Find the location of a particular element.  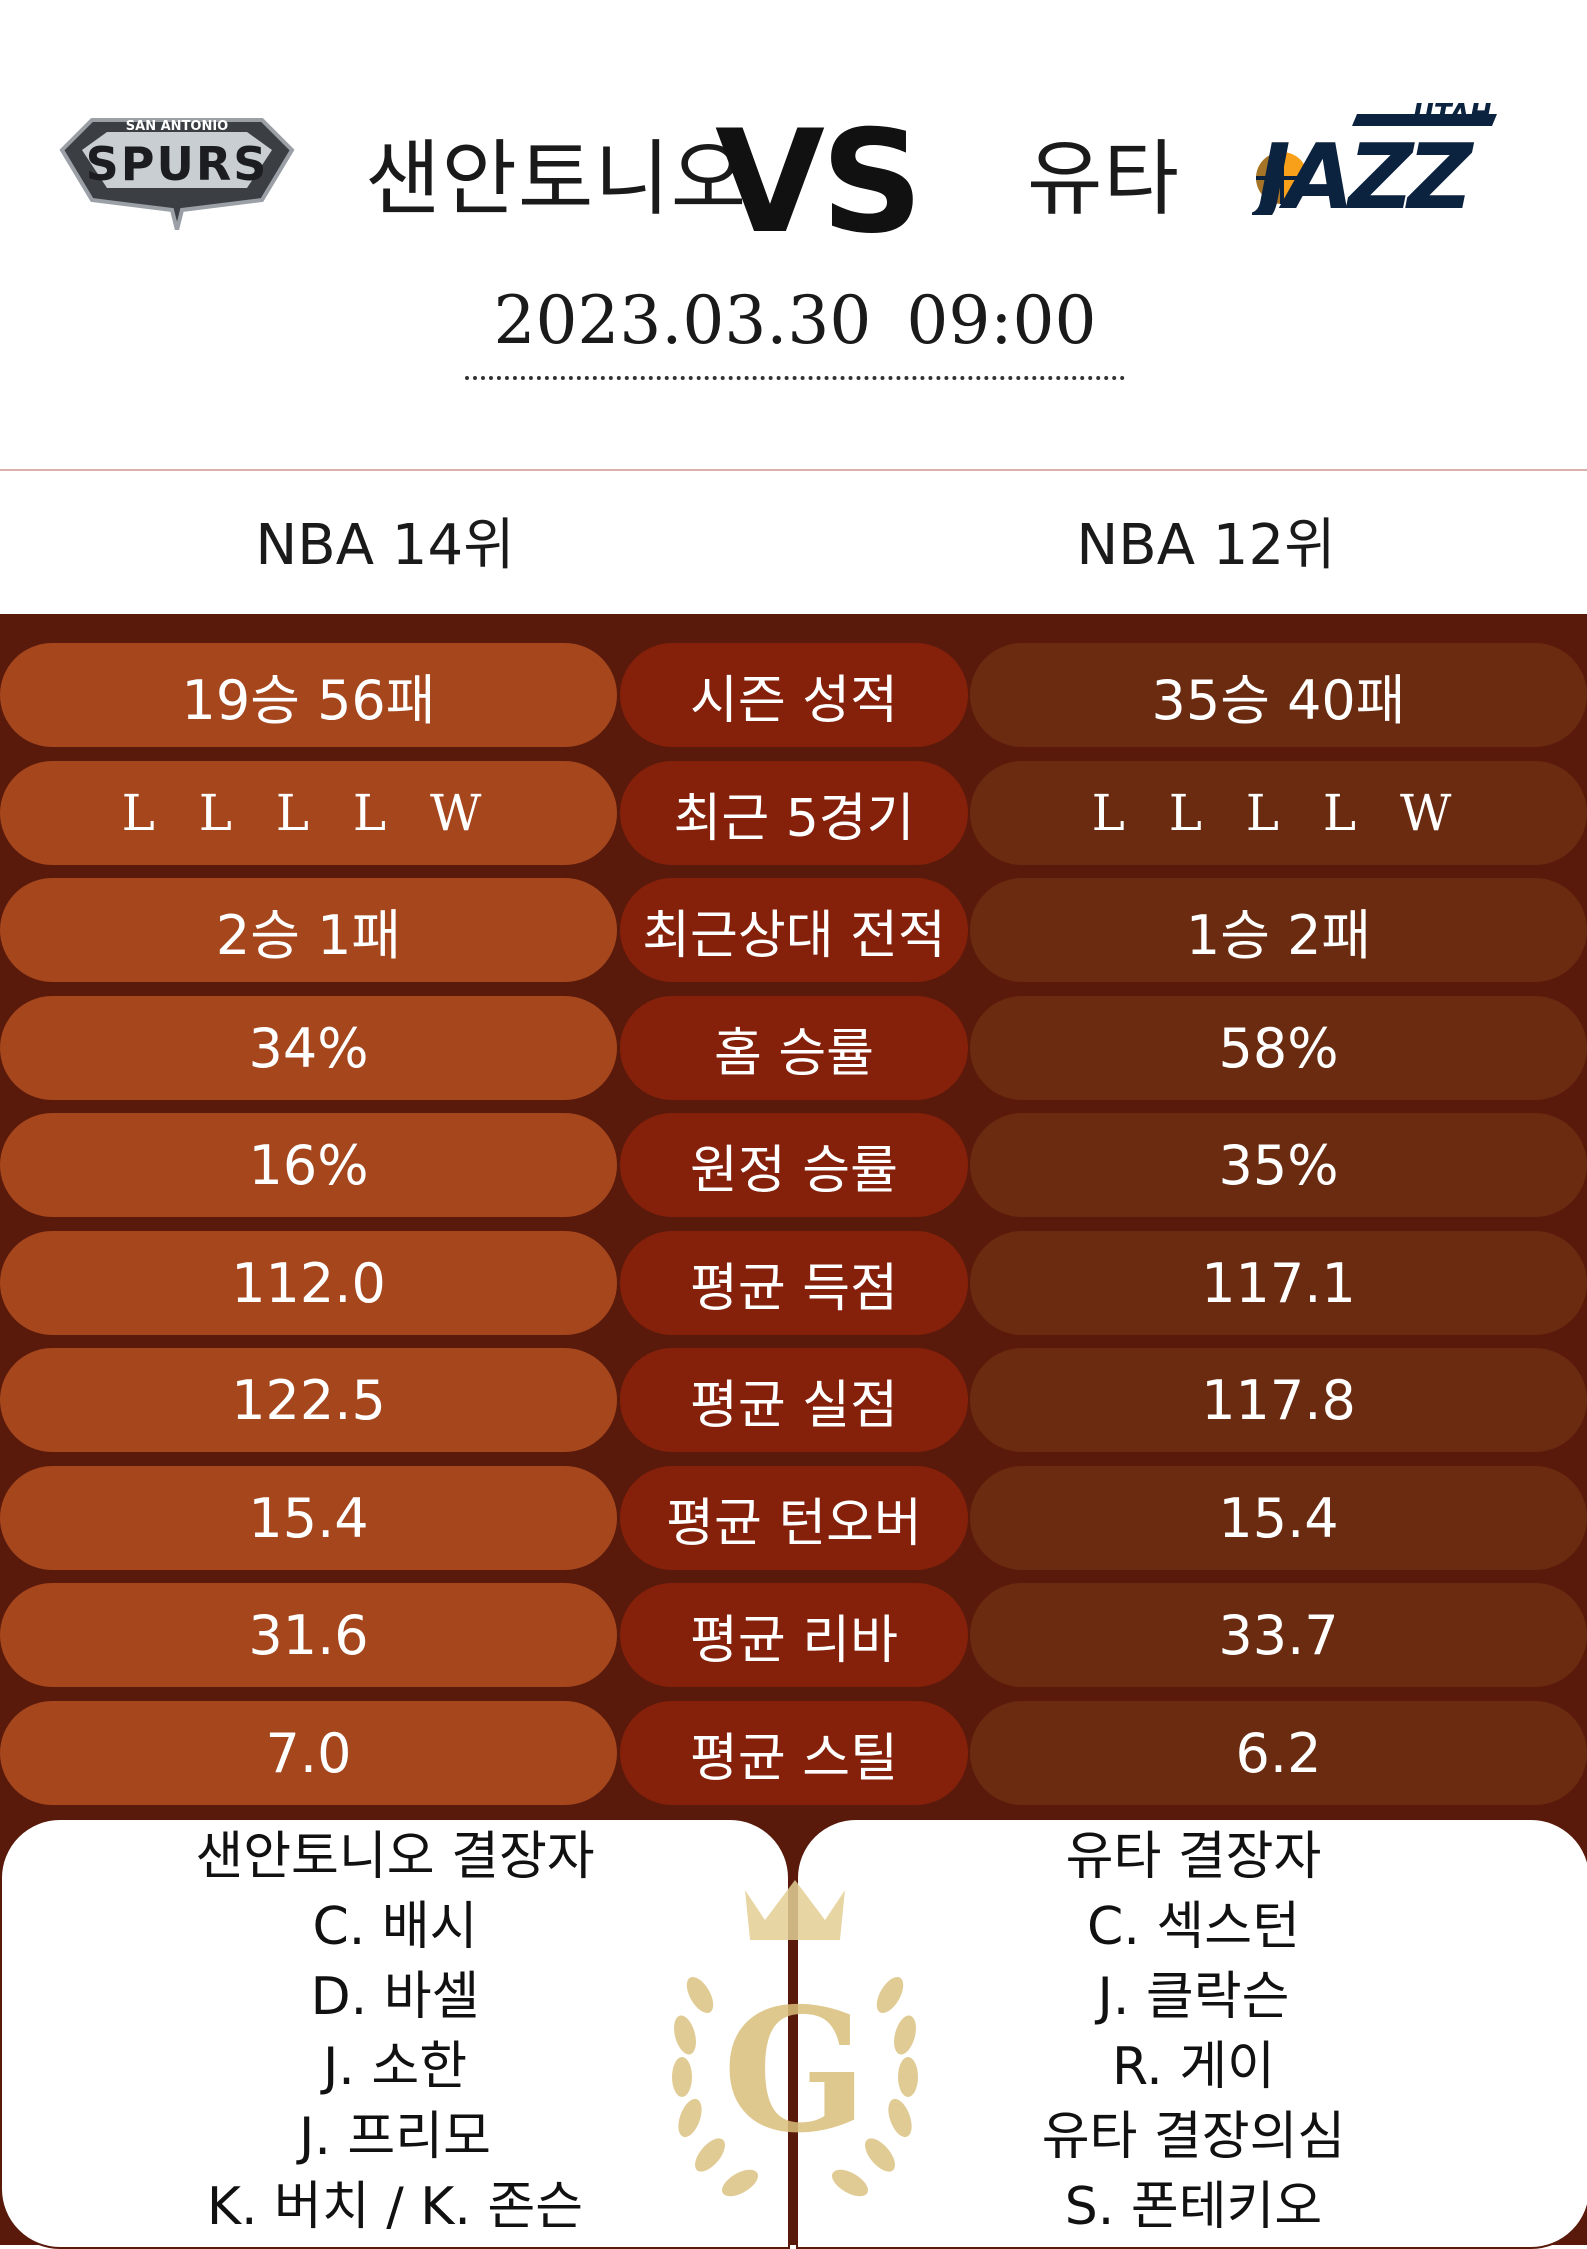

stat-row: 31.6 평균 리바 33.7 is located at coordinates (793, 1635).